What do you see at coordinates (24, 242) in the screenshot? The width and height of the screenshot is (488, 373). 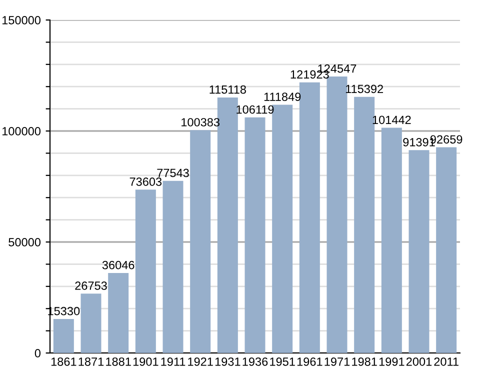 I see `y-tick-label: 50000` at bounding box center [24, 242].